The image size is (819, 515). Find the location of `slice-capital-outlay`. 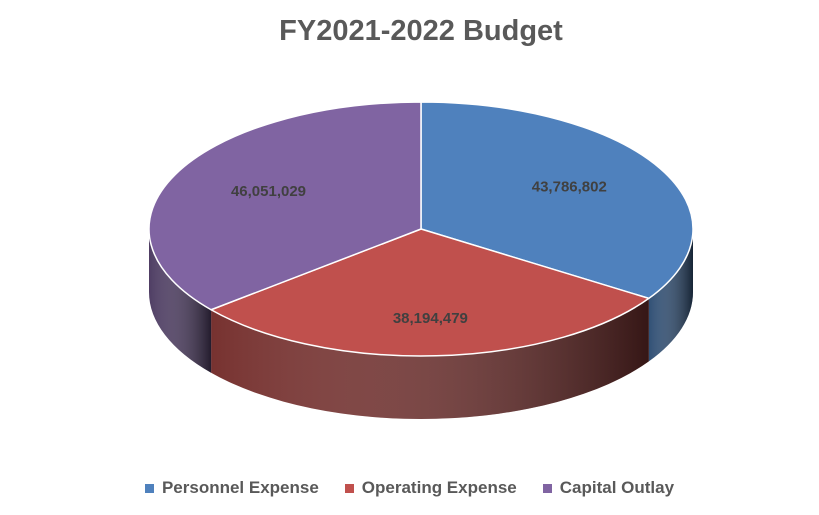

slice-capital-outlay is located at coordinates (285, 206).